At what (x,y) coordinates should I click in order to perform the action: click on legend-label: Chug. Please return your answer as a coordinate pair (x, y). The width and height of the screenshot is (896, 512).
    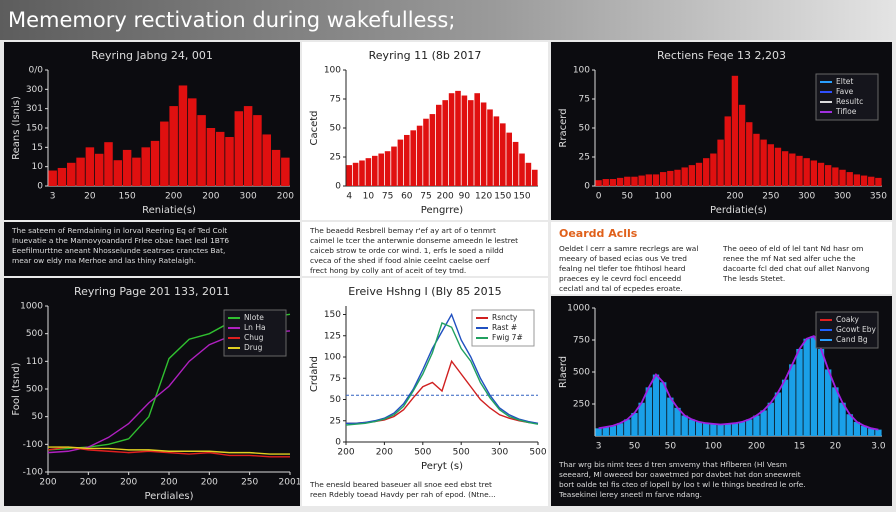
    Looking at the image, I should click on (254, 337).